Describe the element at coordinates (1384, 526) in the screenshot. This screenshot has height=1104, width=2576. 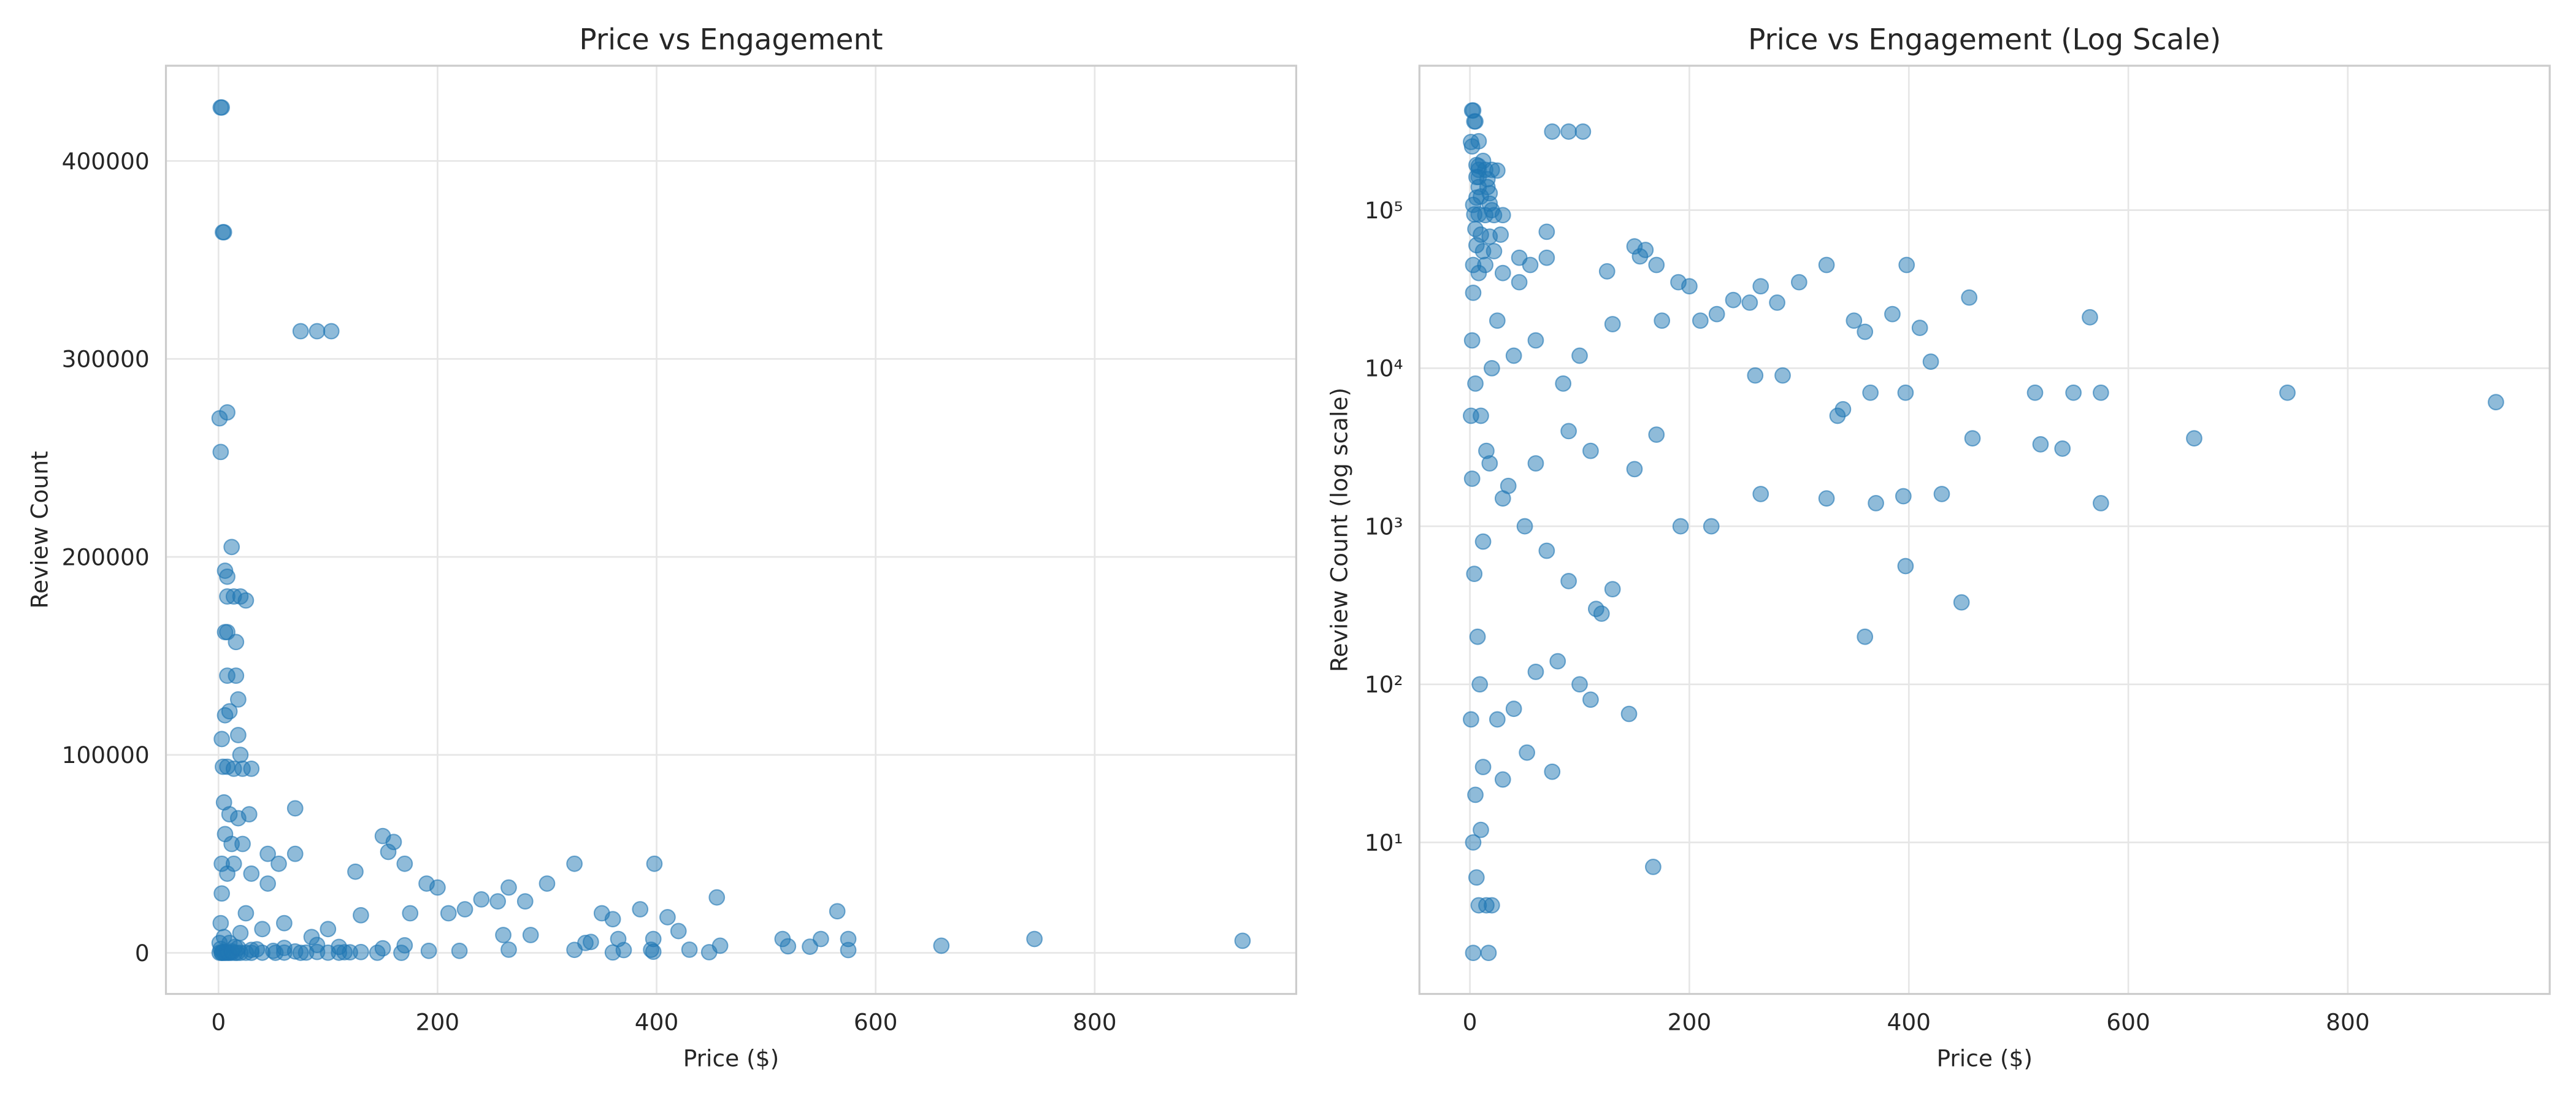
I see `y-tick-label: 10³` at that location.